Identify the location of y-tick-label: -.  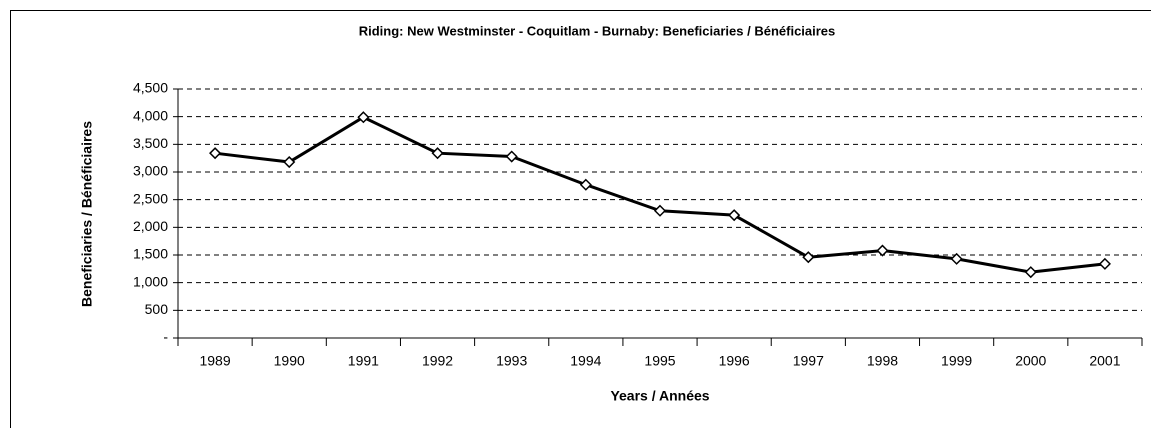
(165, 337).